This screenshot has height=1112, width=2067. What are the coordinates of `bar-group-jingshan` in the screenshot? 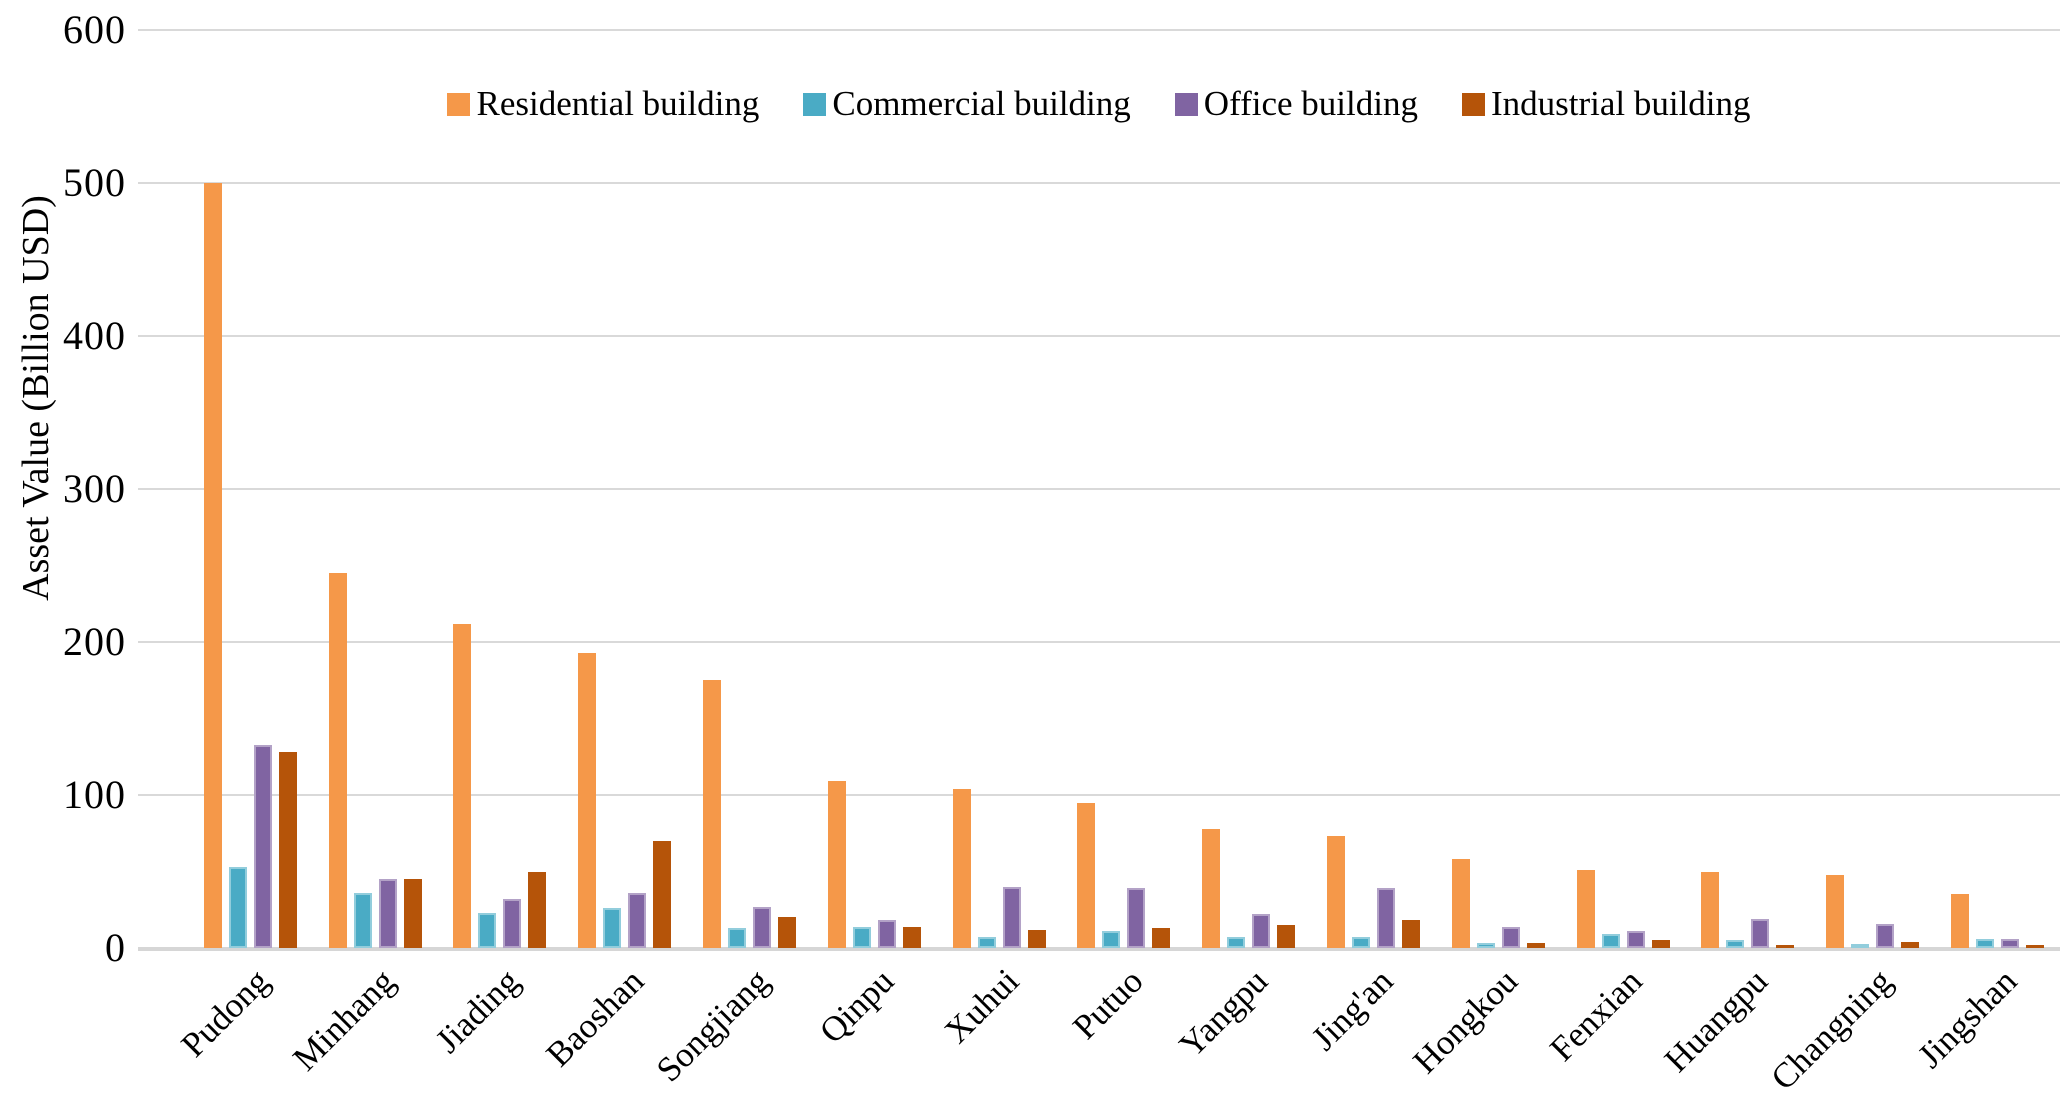 It's located at (1997, 489).